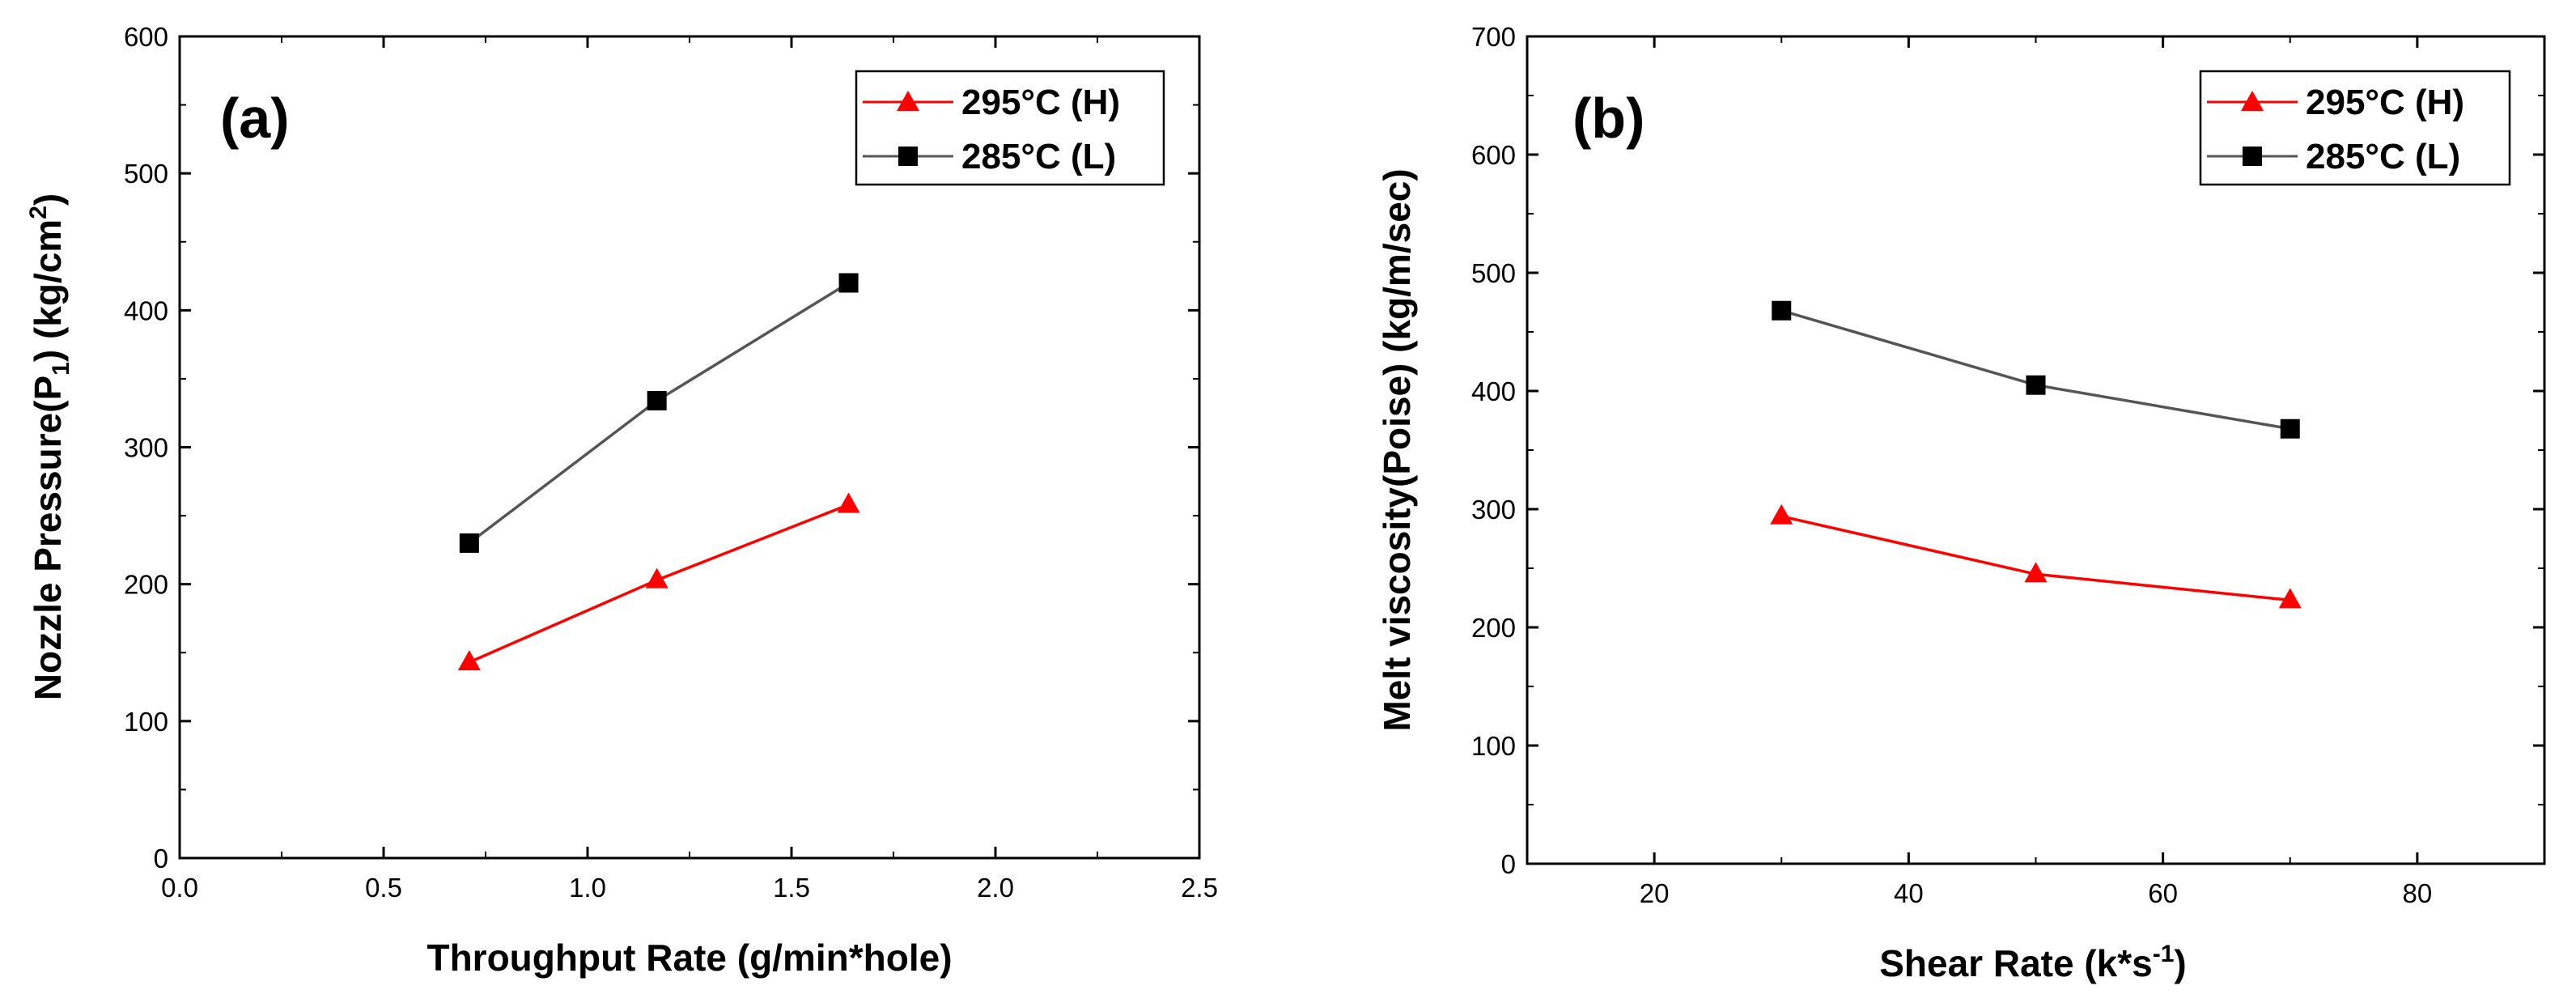 Image resolution: width=2576 pixels, height=1007 pixels. Describe the element at coordinates (179, 888) in the screenshot. I see `x-tick-label: 0.0` at that location.